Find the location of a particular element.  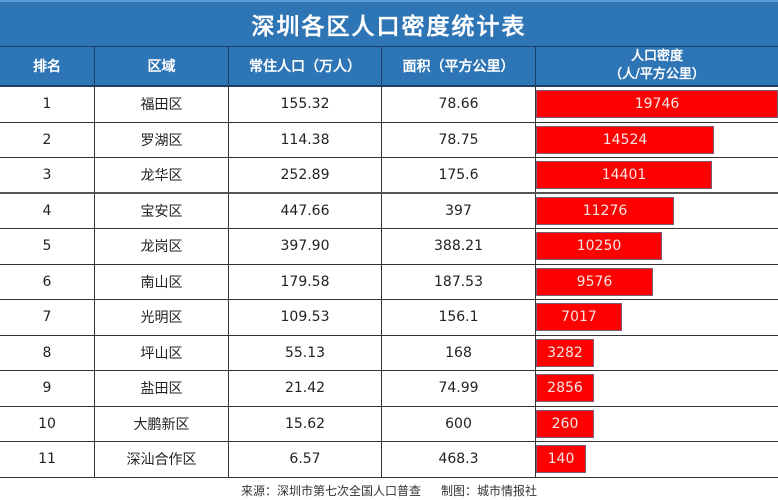

rank-cell: 2 is located at coordinates (47, 139).